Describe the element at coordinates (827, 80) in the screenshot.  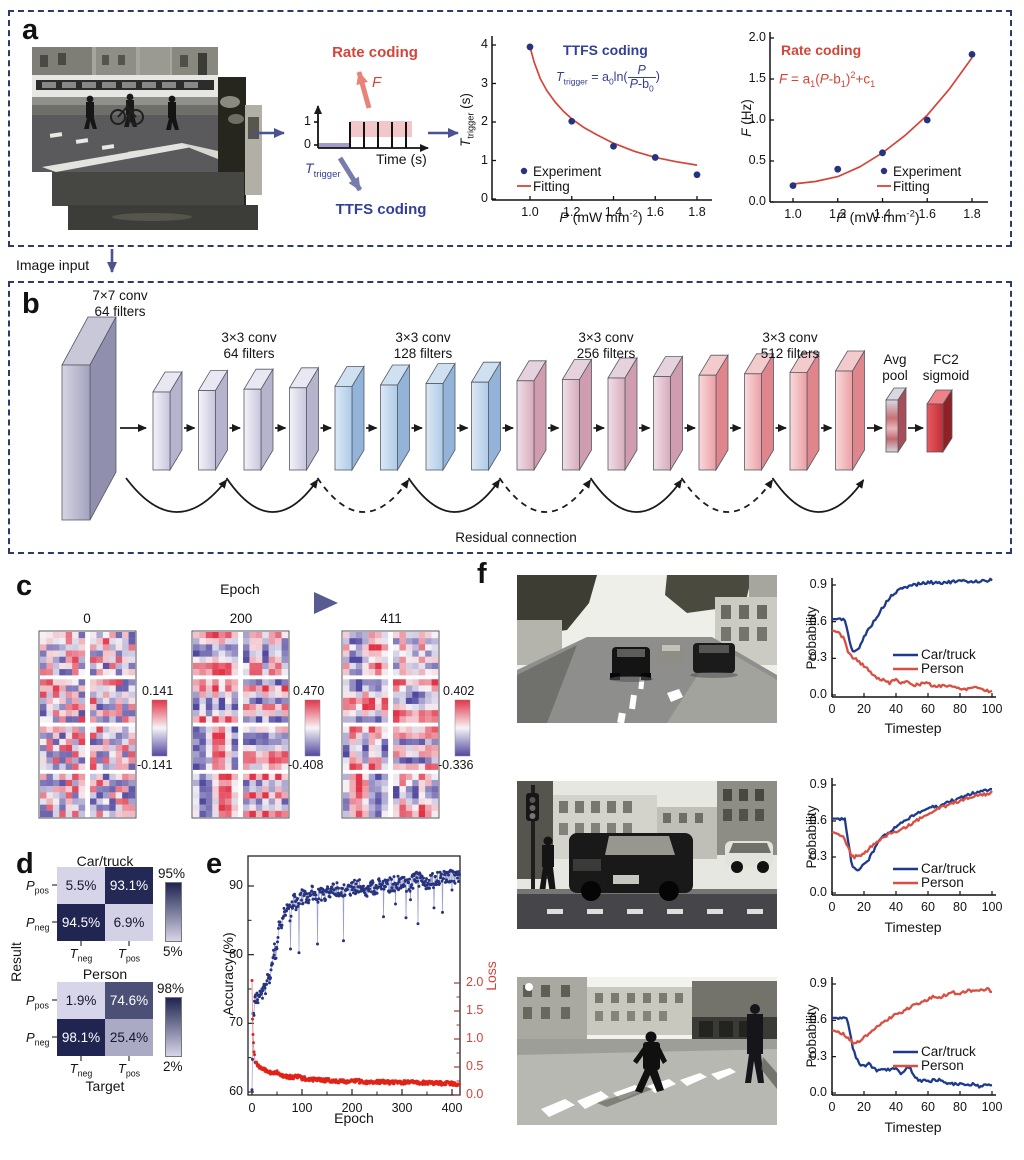
I see `rate-formula: F = a1(P-b1)2+c1` at that location.